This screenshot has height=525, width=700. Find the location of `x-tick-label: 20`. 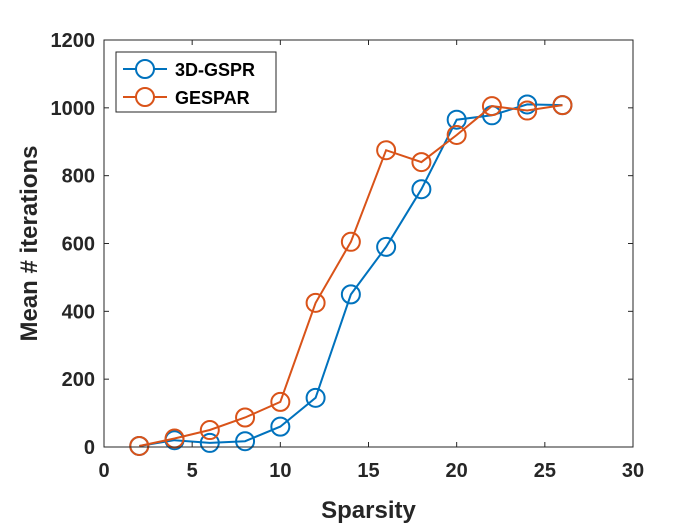

x-tick-label: 20 is located at coordinates (457, 471).